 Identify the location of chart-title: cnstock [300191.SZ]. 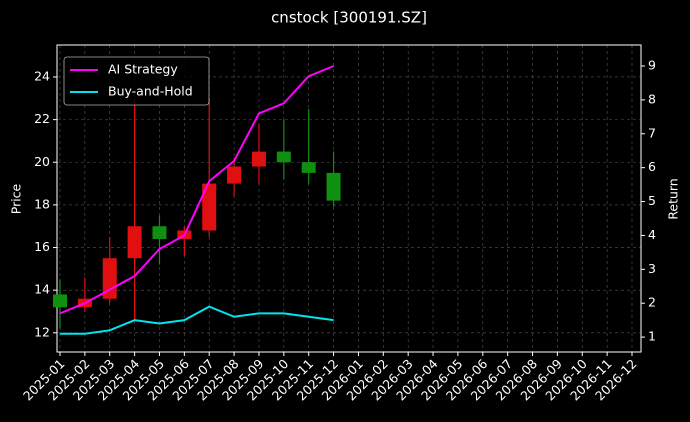
(349, 18).